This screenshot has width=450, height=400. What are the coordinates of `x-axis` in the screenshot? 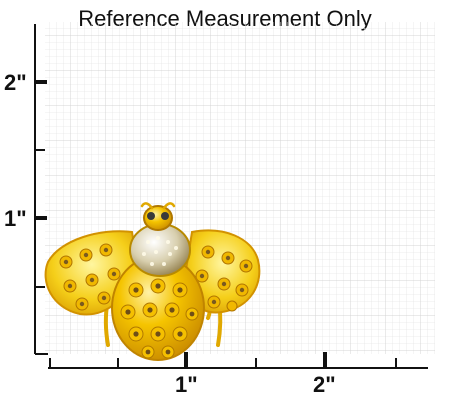 It's located at (231, 360).